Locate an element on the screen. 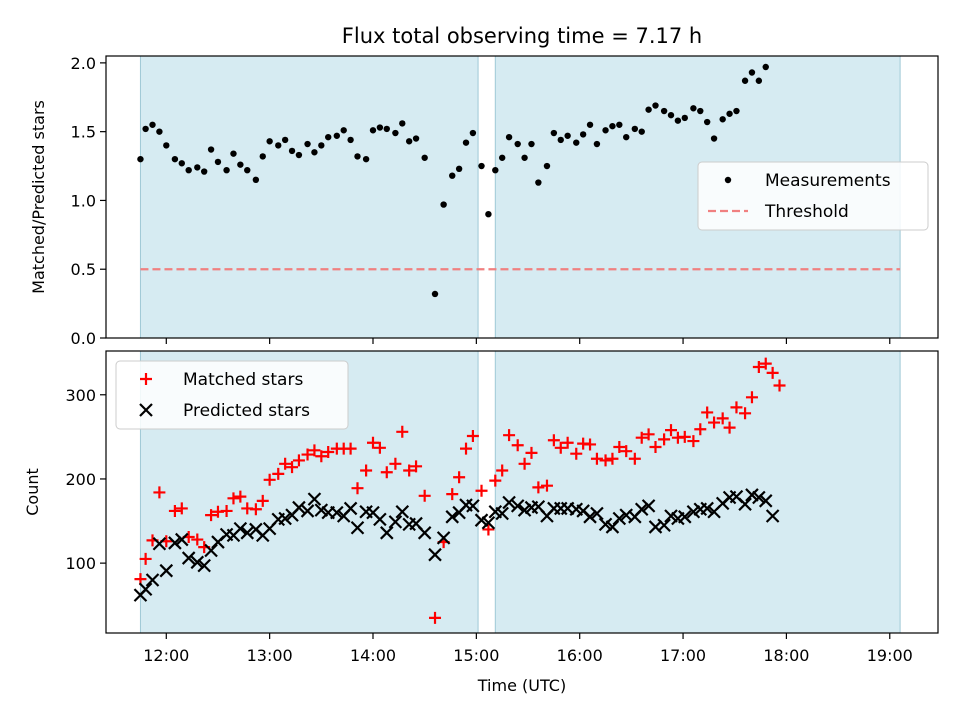 The height and width of the screenshot is (720, 960). y-tick-label: 1.0 is located at coordinates (83, 200).